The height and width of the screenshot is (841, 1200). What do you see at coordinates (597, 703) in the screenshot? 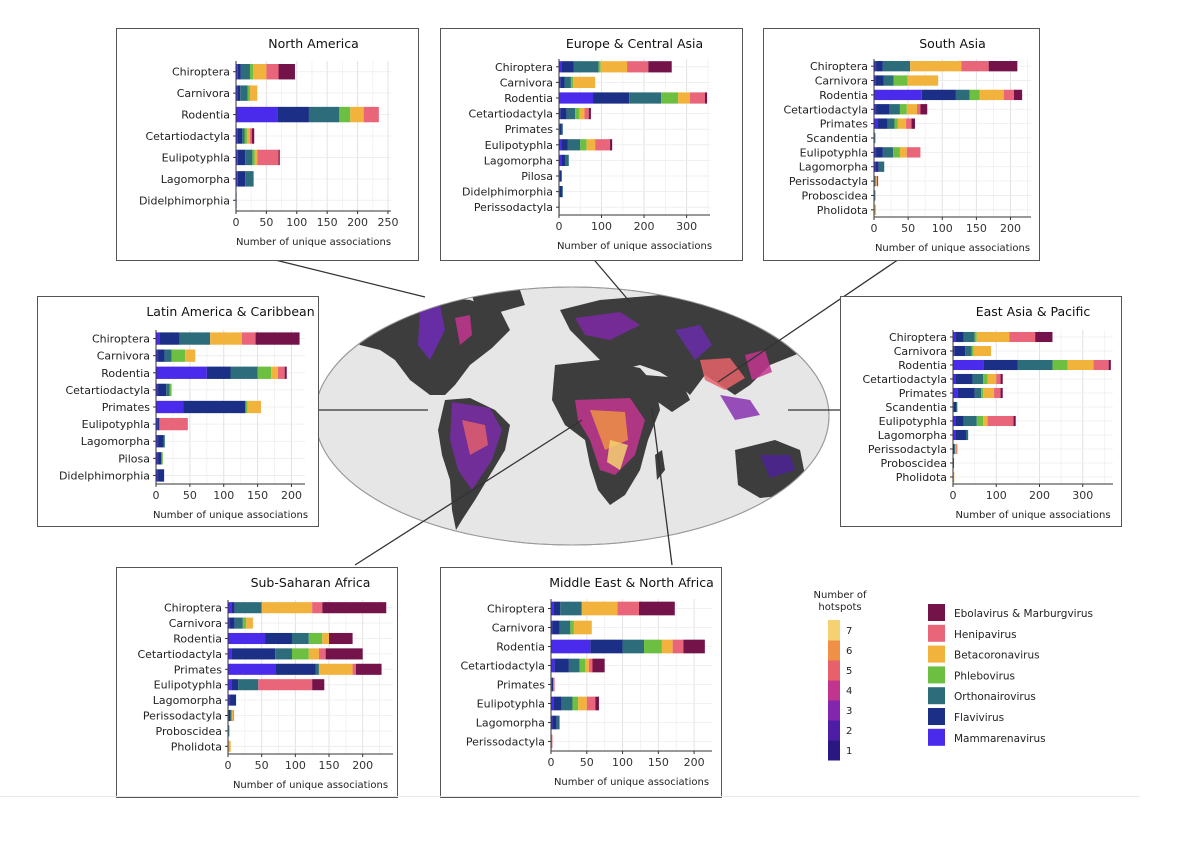
I see `bar-eulipotyphla-ebolavirus-and-marburgvirus` at bounding box center [597, 703].